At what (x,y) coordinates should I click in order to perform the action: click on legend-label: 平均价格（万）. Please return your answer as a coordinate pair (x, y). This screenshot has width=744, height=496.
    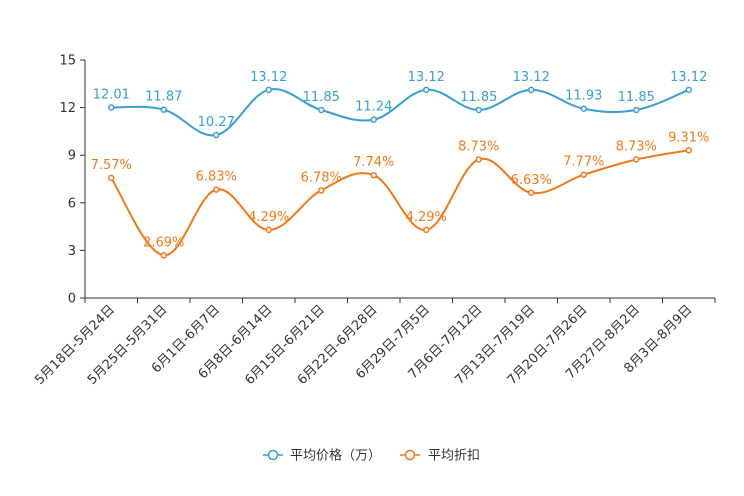
    Looking at the image, I should click on (335, 456).